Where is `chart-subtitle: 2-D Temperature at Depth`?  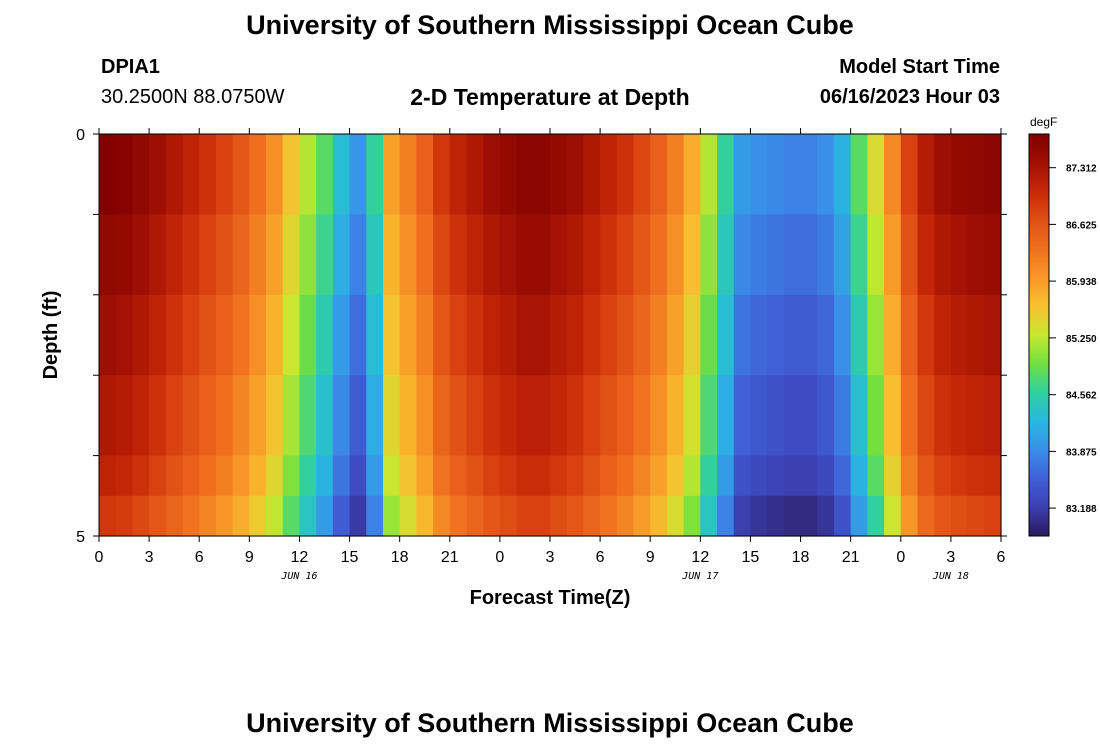 chart-subtitle: 2-D Temperature at Depth is located at coordinates (550, 97).